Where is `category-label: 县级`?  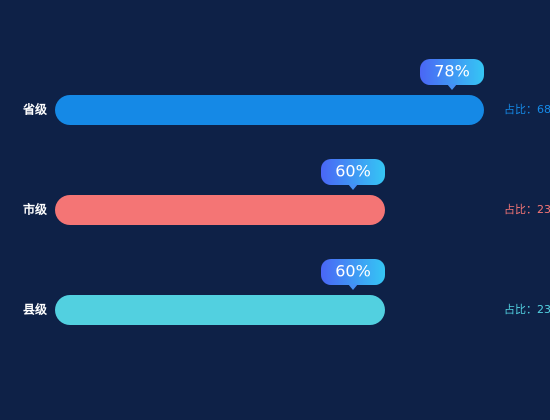
category-label: 县级 is located at coordinates (35, 309).